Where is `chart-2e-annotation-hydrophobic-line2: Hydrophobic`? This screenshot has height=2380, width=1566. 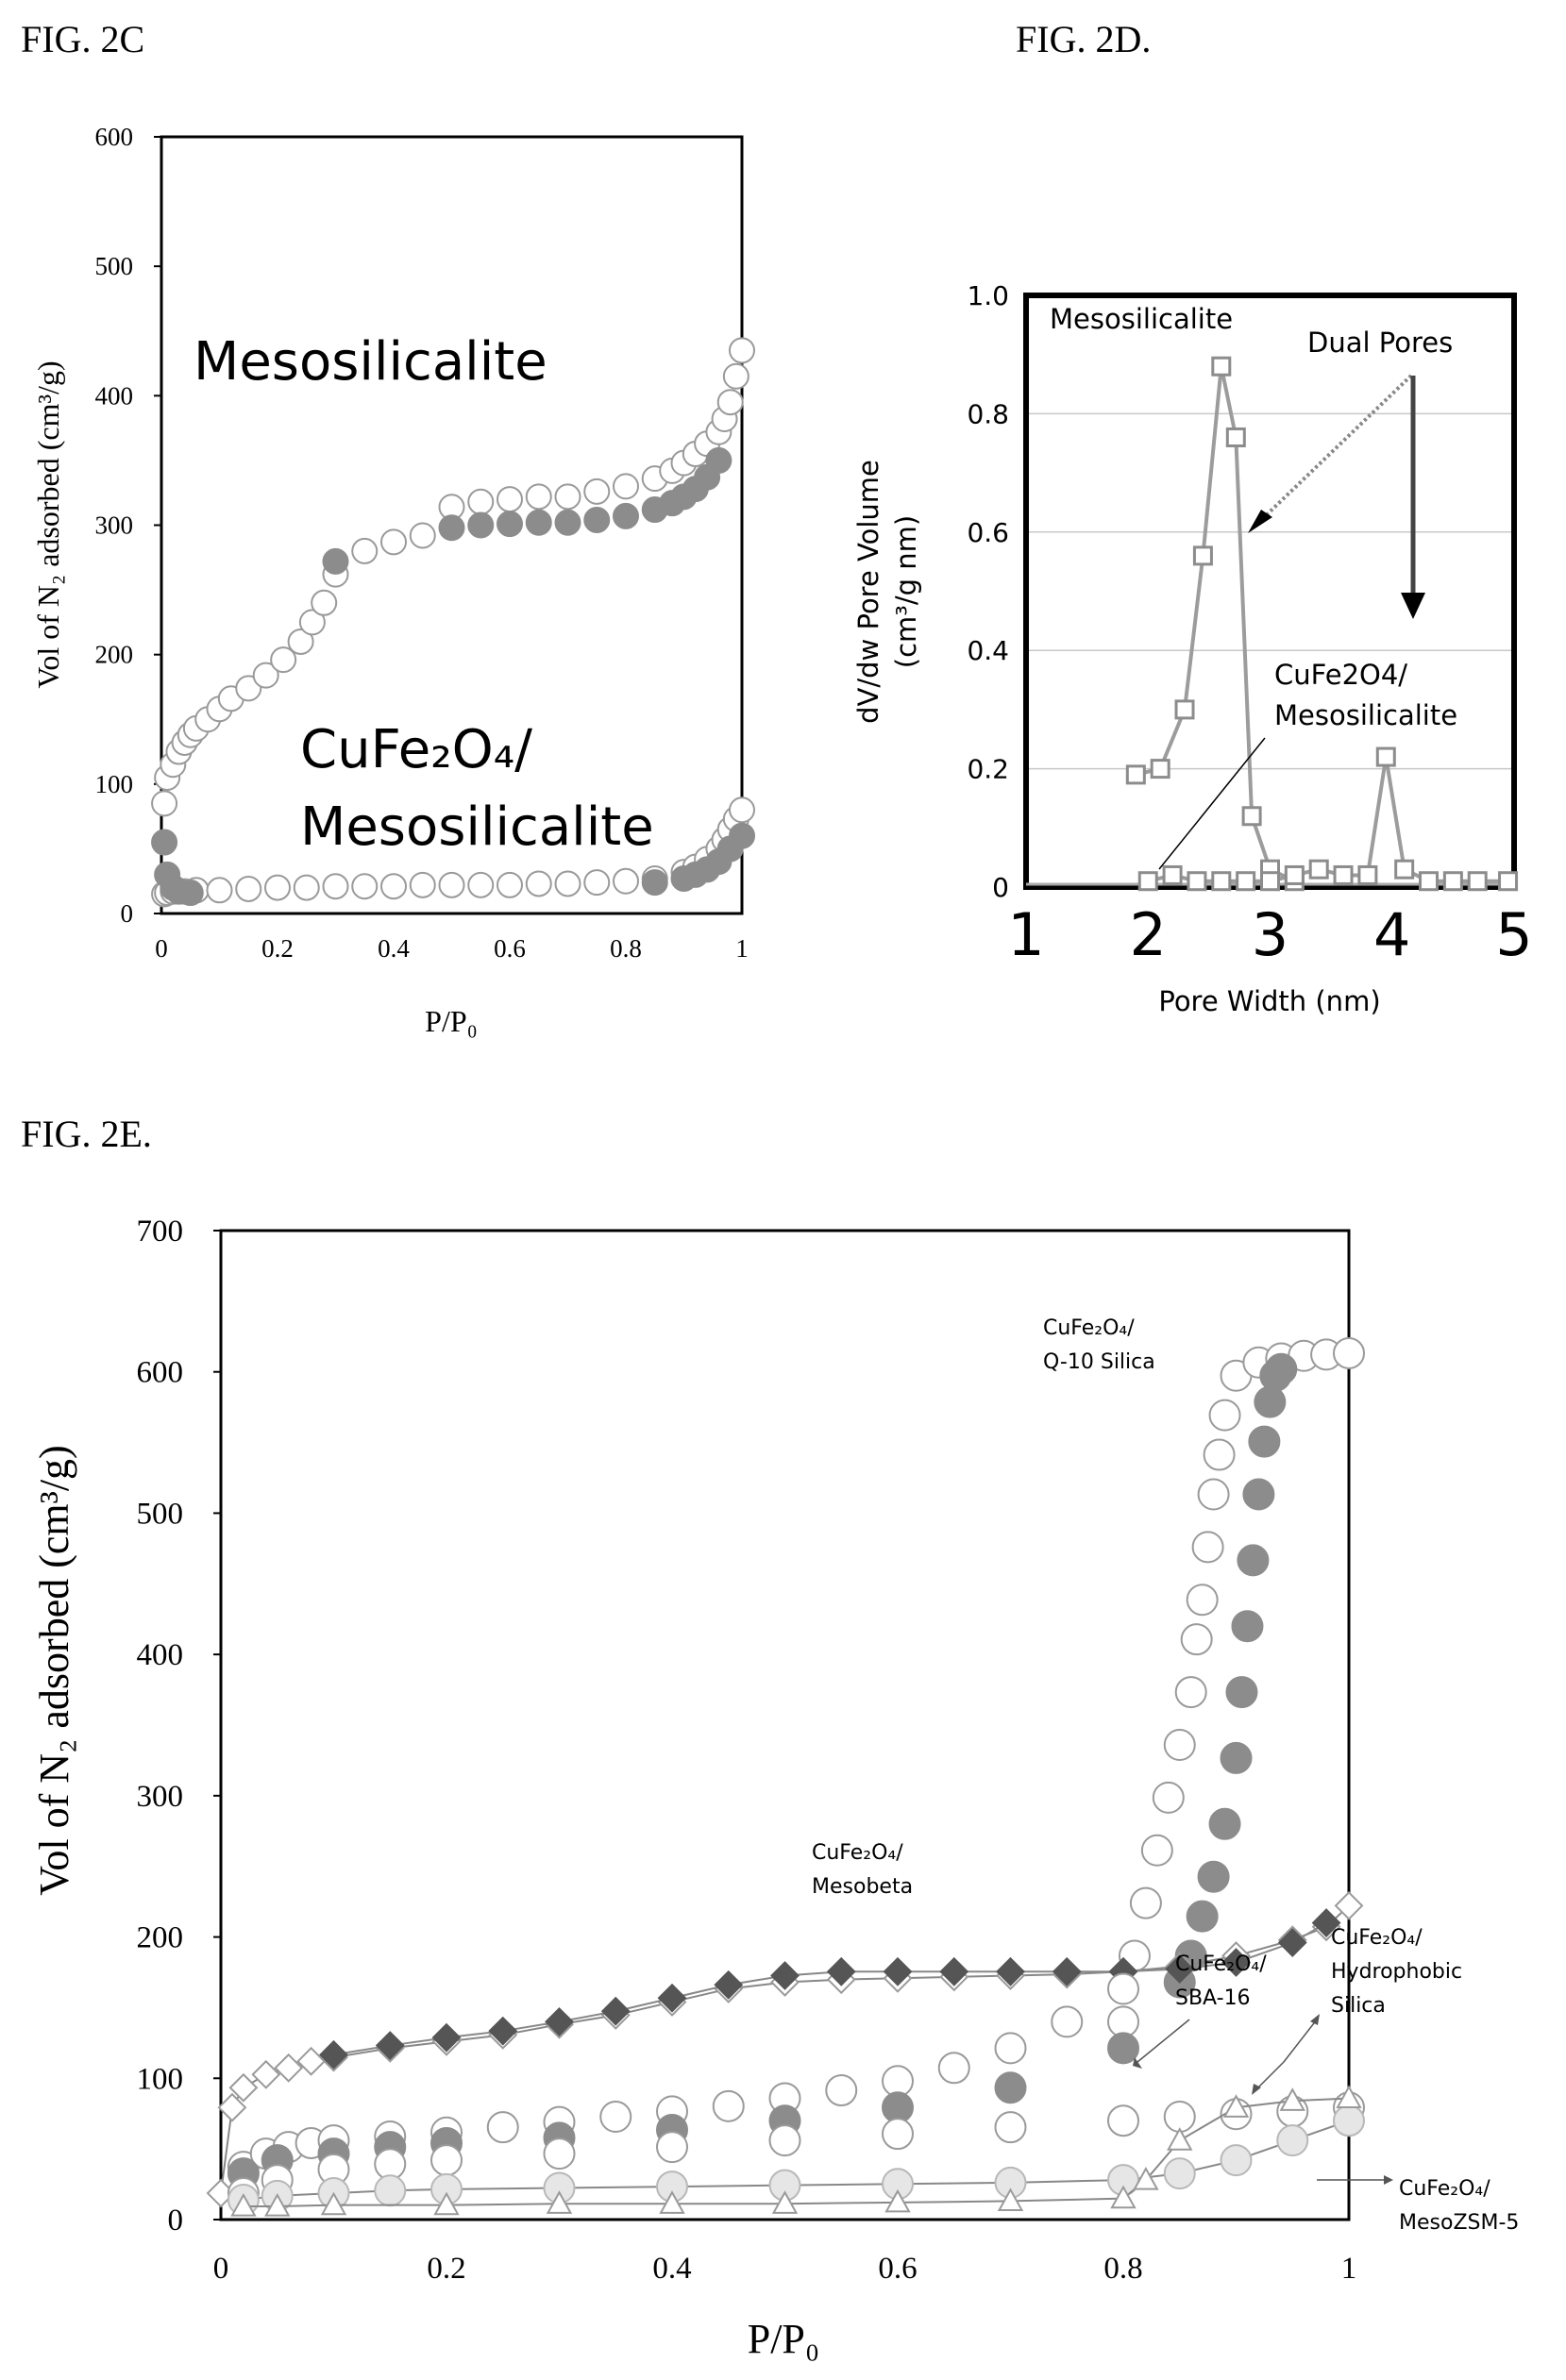 chart-2e-annotation-hydrophobic-line2: Hydrophobic is located at coordinates (1396, 1972).